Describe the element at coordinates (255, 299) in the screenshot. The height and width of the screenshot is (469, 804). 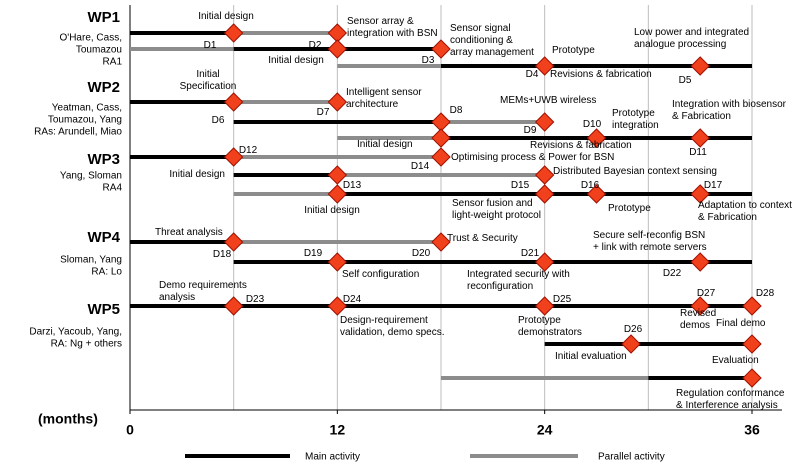
I see `annotation-line: D23` at that location.